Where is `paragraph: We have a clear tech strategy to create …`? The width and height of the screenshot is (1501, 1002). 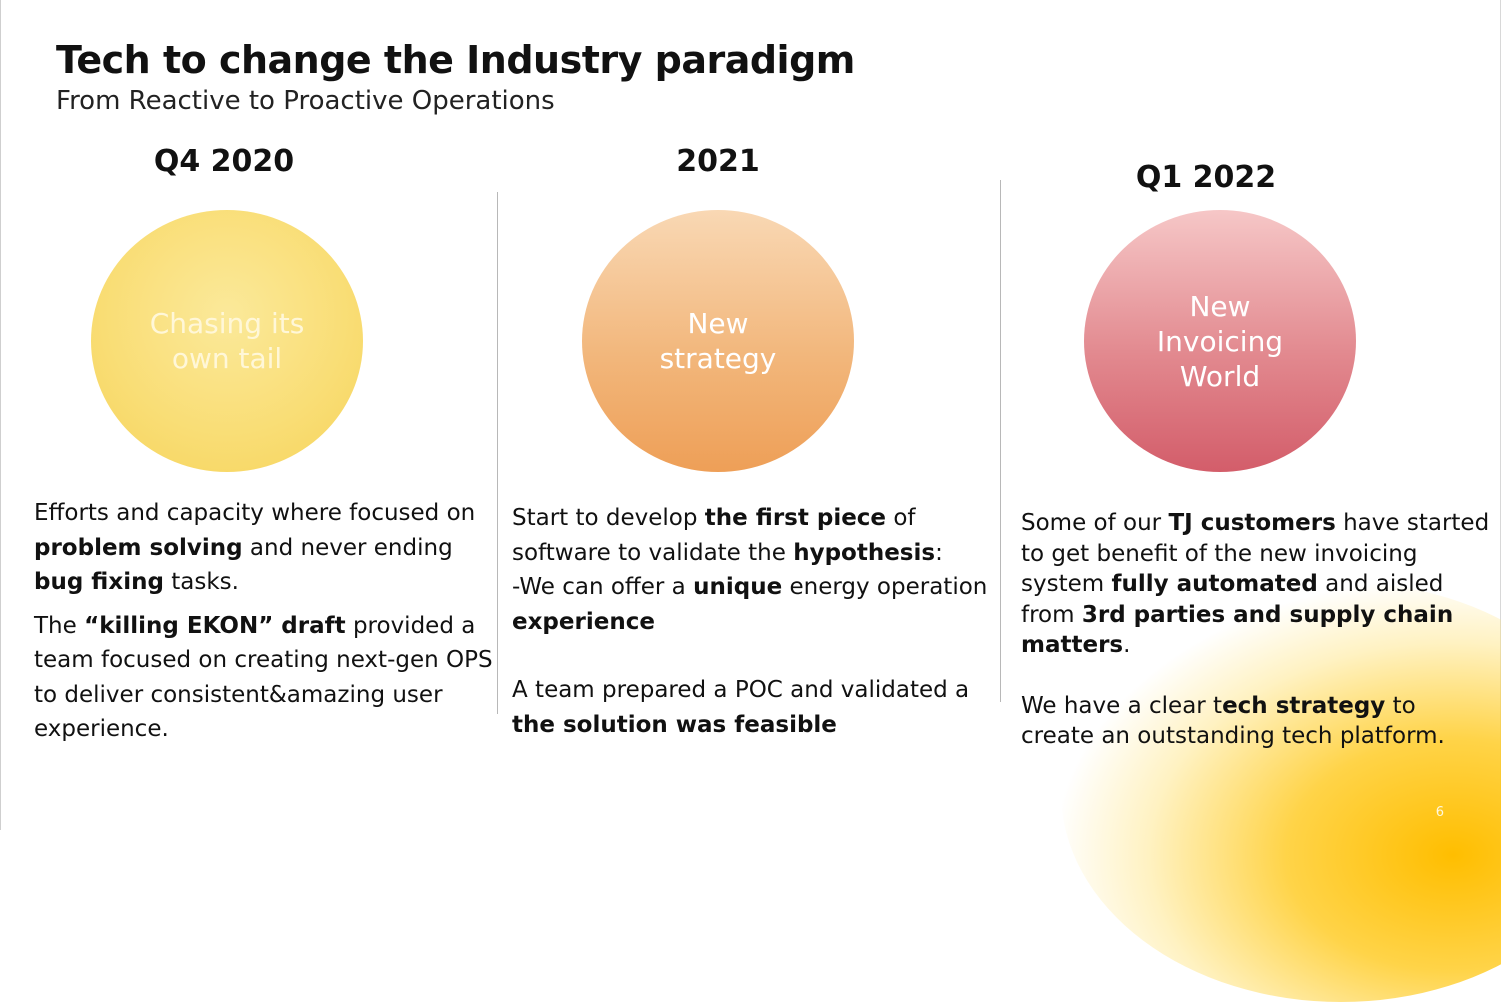 paragraph: We have a clear tech strategy to create … is located at coordinates (1233, 721).